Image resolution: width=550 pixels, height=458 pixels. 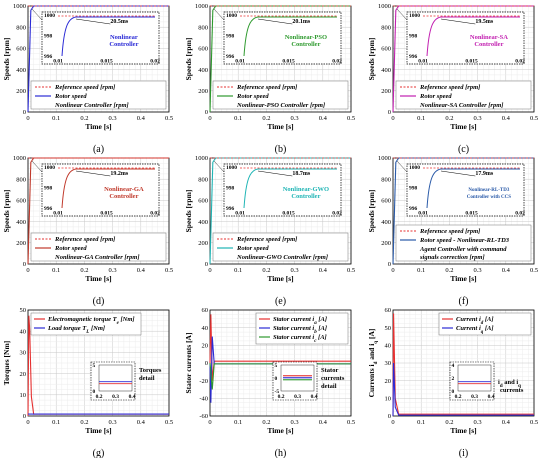 I want to click on y-tick-label: 20, so click(x=388, y=381).